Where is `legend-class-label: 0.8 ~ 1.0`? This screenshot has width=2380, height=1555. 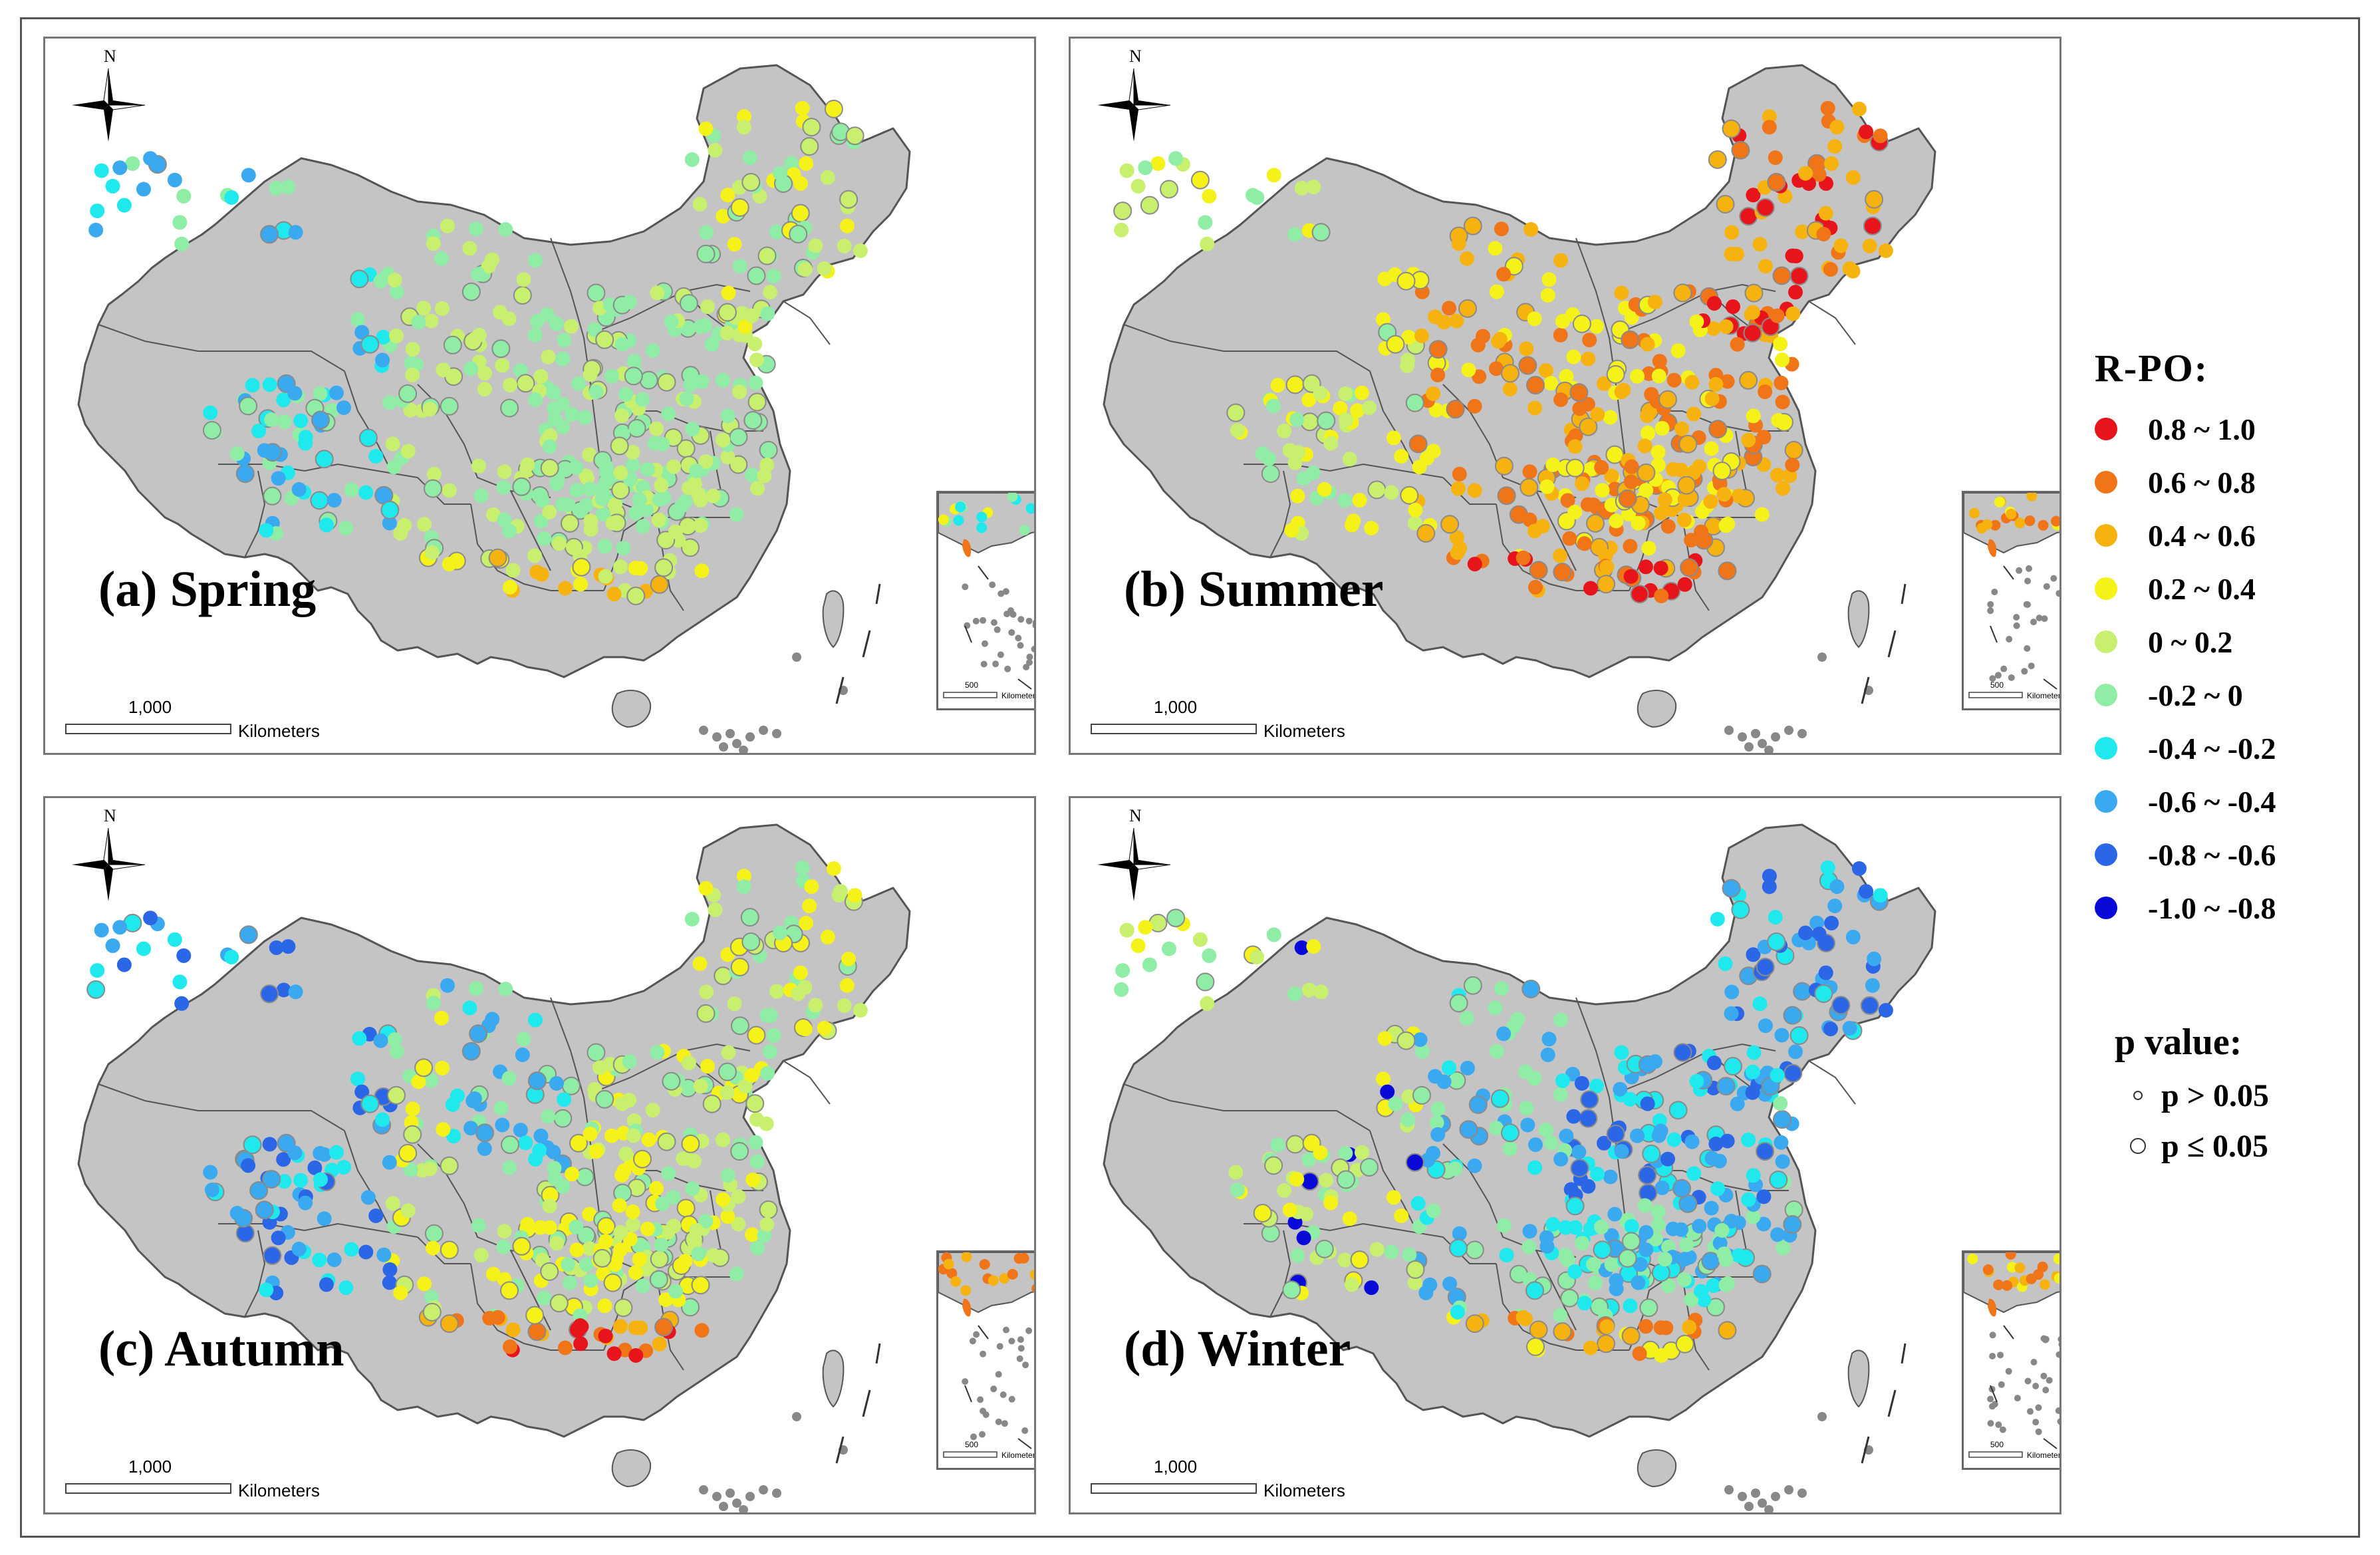
legend-class-label: 0.8 ~ 1.0 is located at coordinates (2202, 429).